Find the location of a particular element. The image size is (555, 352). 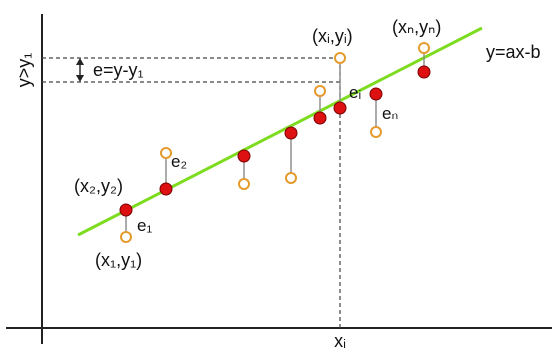

point-label-i: (xᵢ,yᵢ) is located at coordinates (332, 36).